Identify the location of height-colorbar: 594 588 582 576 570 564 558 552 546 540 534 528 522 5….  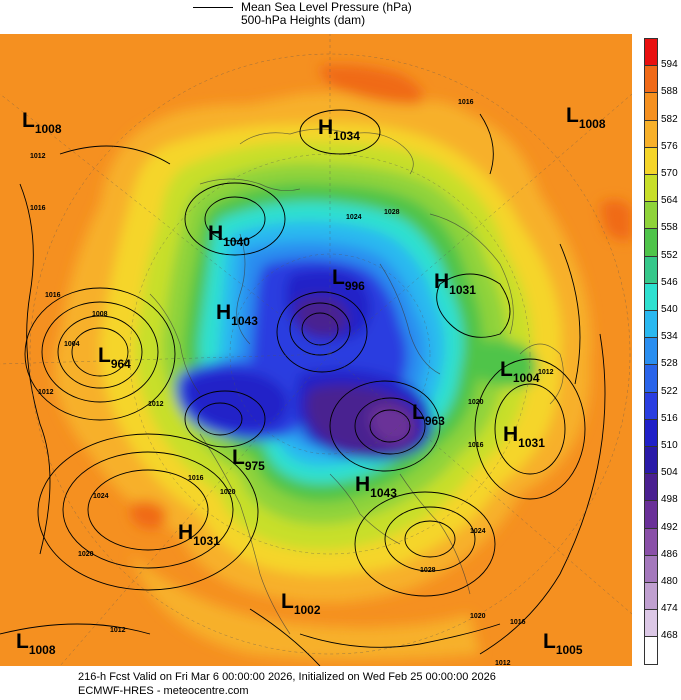
(662, 351).